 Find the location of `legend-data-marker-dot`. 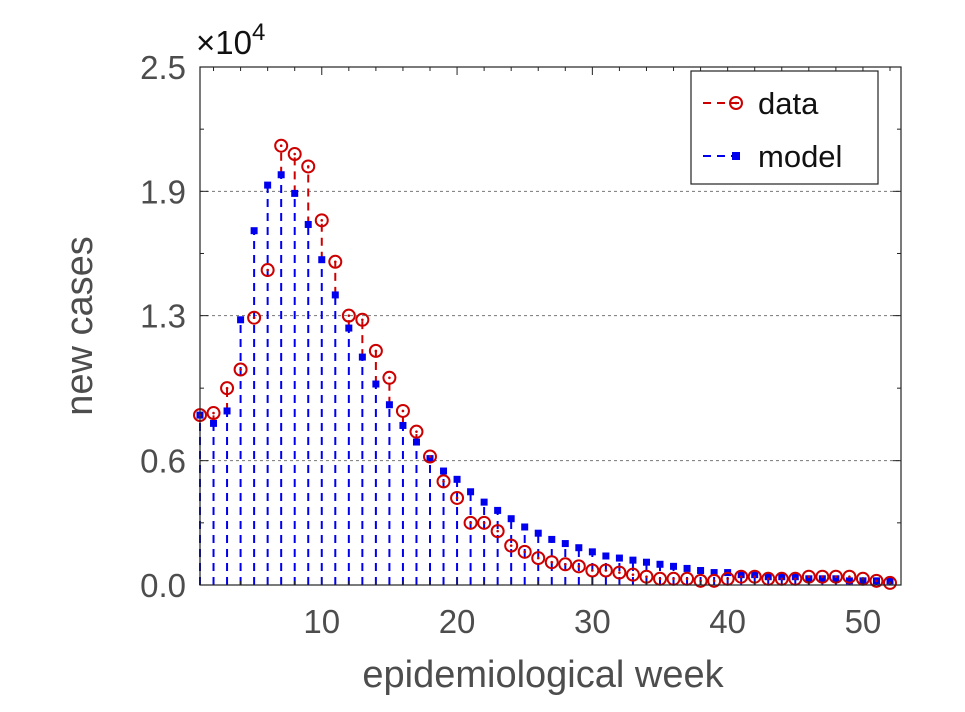

legend-data-marker-dot is located at coordinates (736, 103).